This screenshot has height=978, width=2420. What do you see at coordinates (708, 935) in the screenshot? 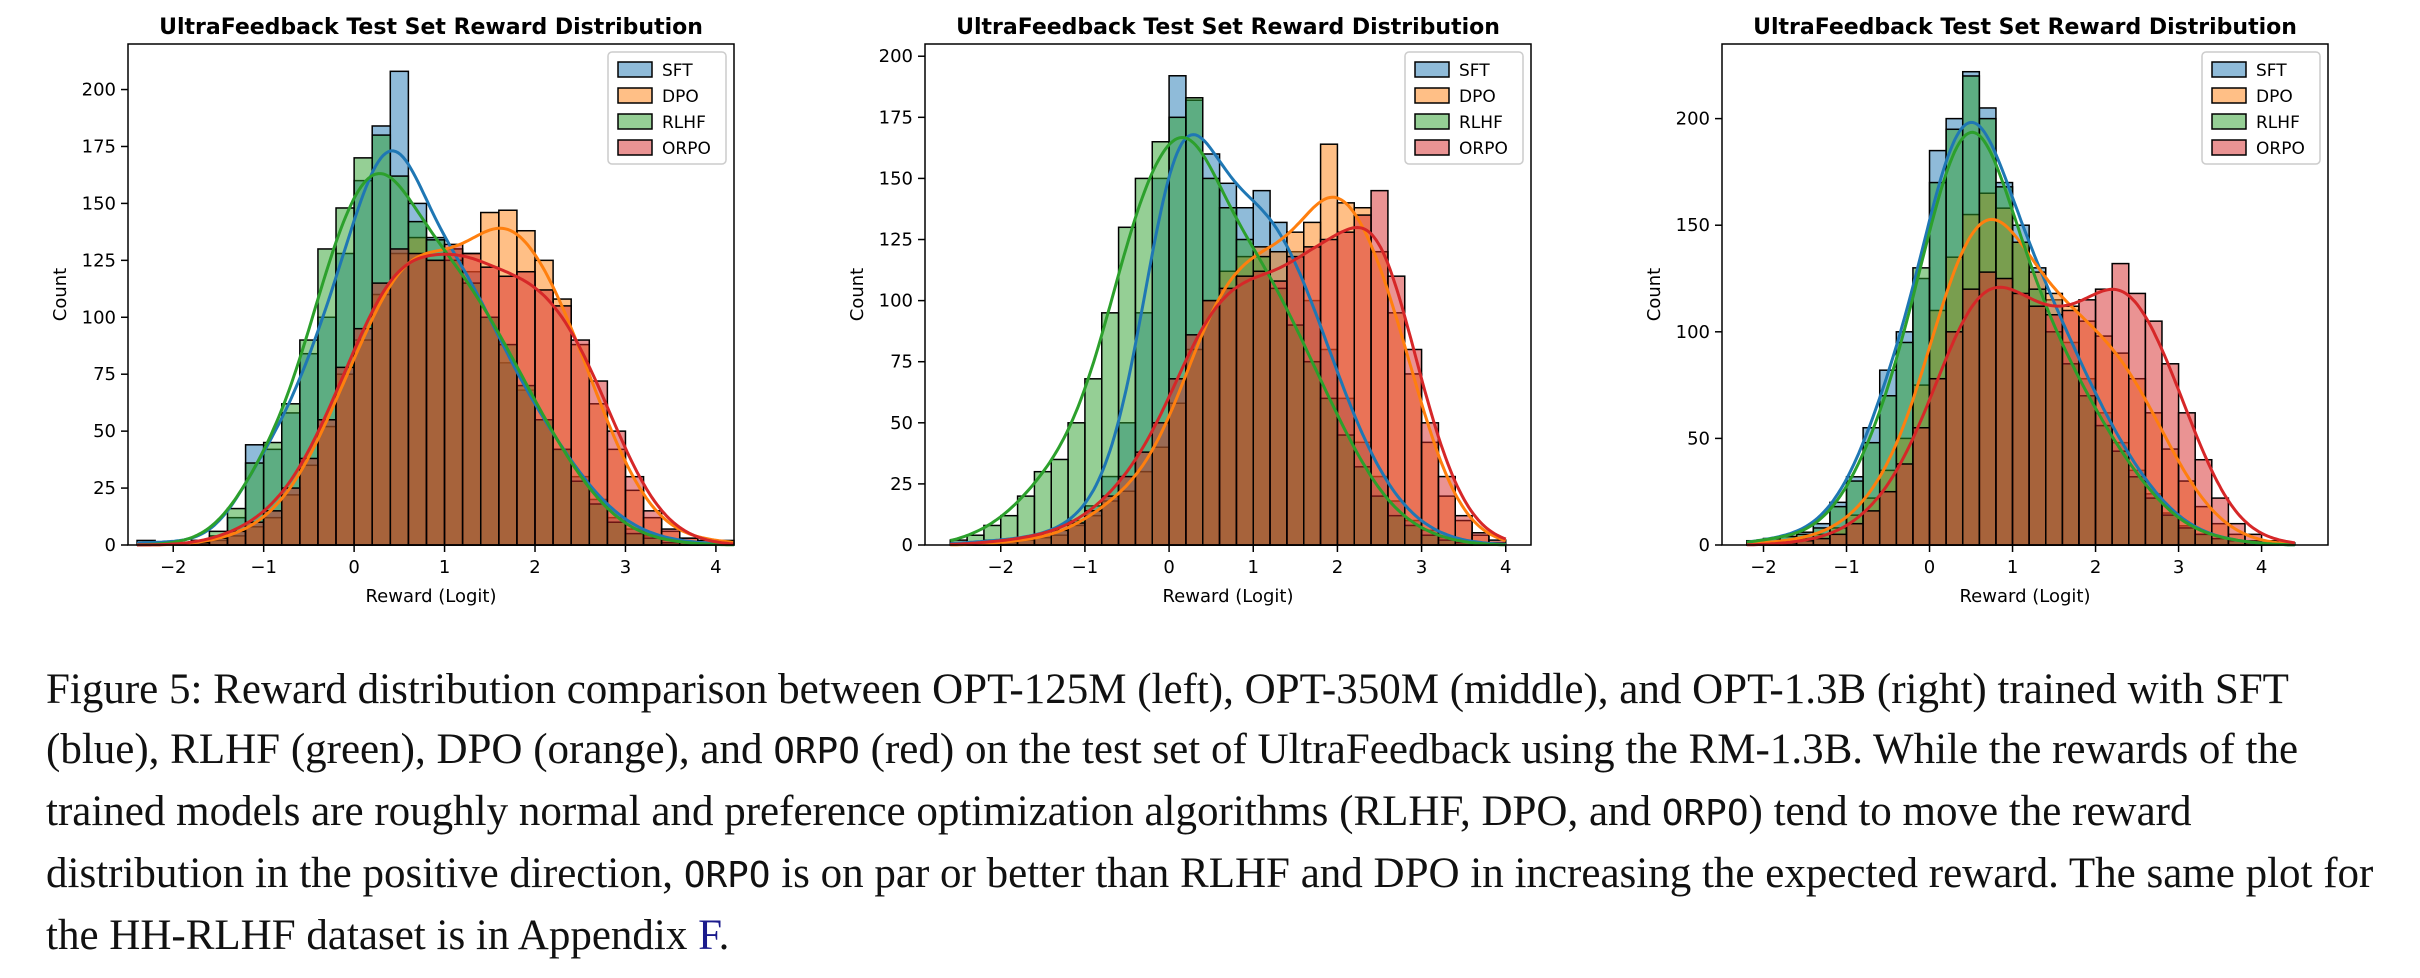
I see `appendix-link: F` at bounding box center [708, 935].